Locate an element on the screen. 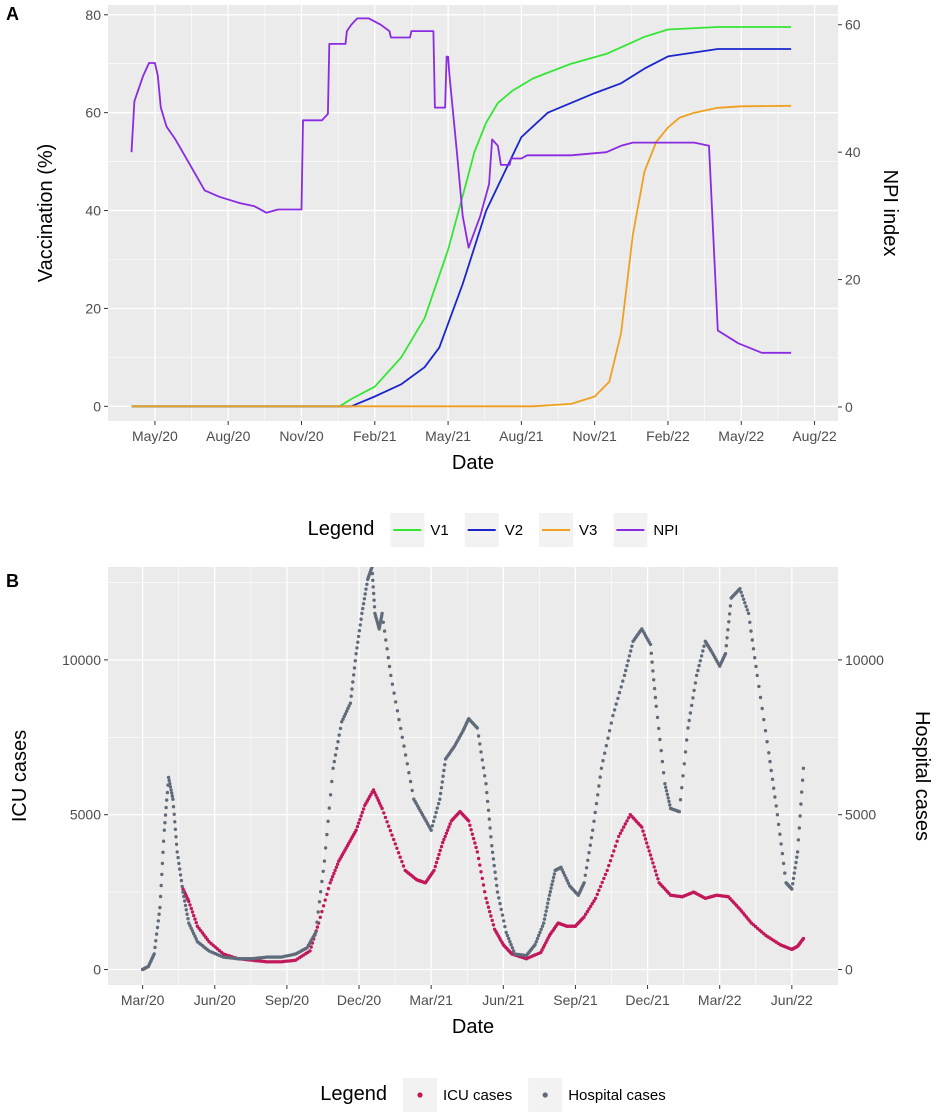 The image size is (943, 1117). y2-axis-title: Hospital cases is located at coordinates (922, 776).